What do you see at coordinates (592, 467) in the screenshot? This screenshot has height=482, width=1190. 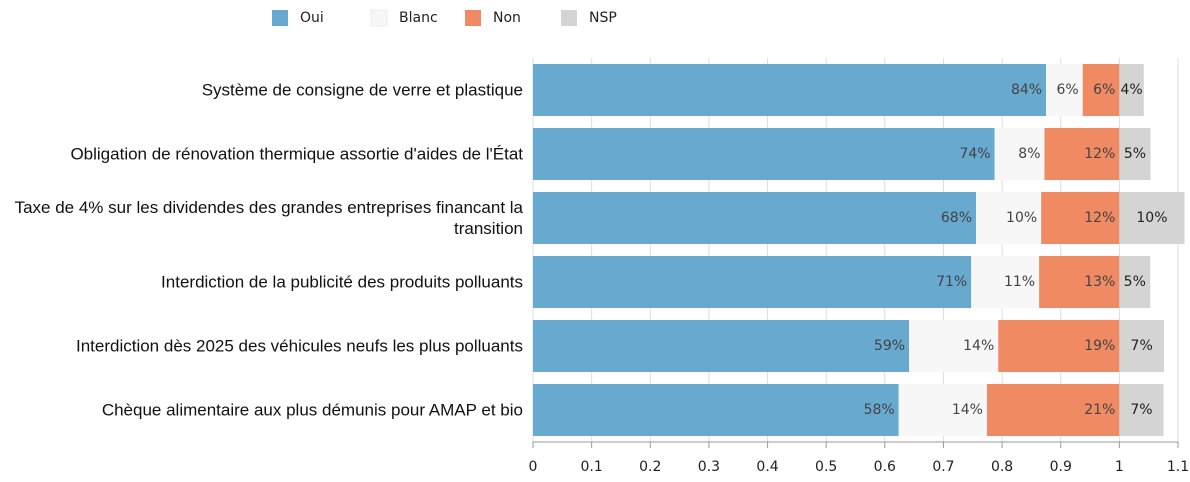 I see `x-tick-label: 0.1` at bounding box center [592, 467].